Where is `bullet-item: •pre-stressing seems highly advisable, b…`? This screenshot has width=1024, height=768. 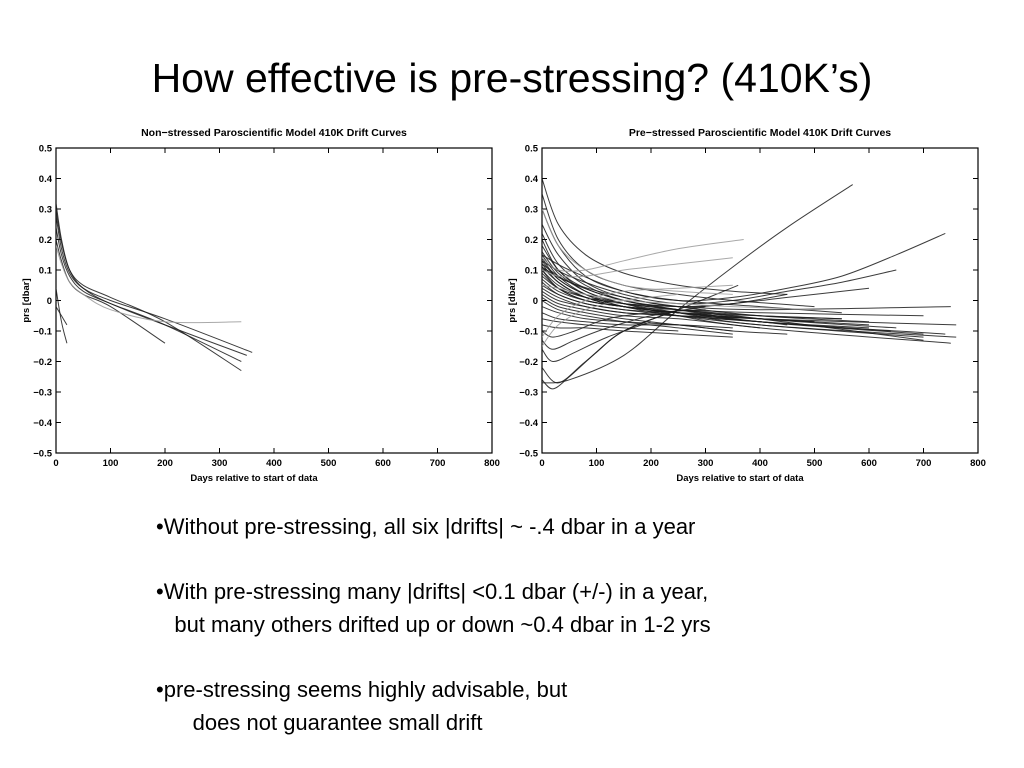 bullet-item: •pre-stressing seems highly advisable, b… is located at coordinates (576, 706).